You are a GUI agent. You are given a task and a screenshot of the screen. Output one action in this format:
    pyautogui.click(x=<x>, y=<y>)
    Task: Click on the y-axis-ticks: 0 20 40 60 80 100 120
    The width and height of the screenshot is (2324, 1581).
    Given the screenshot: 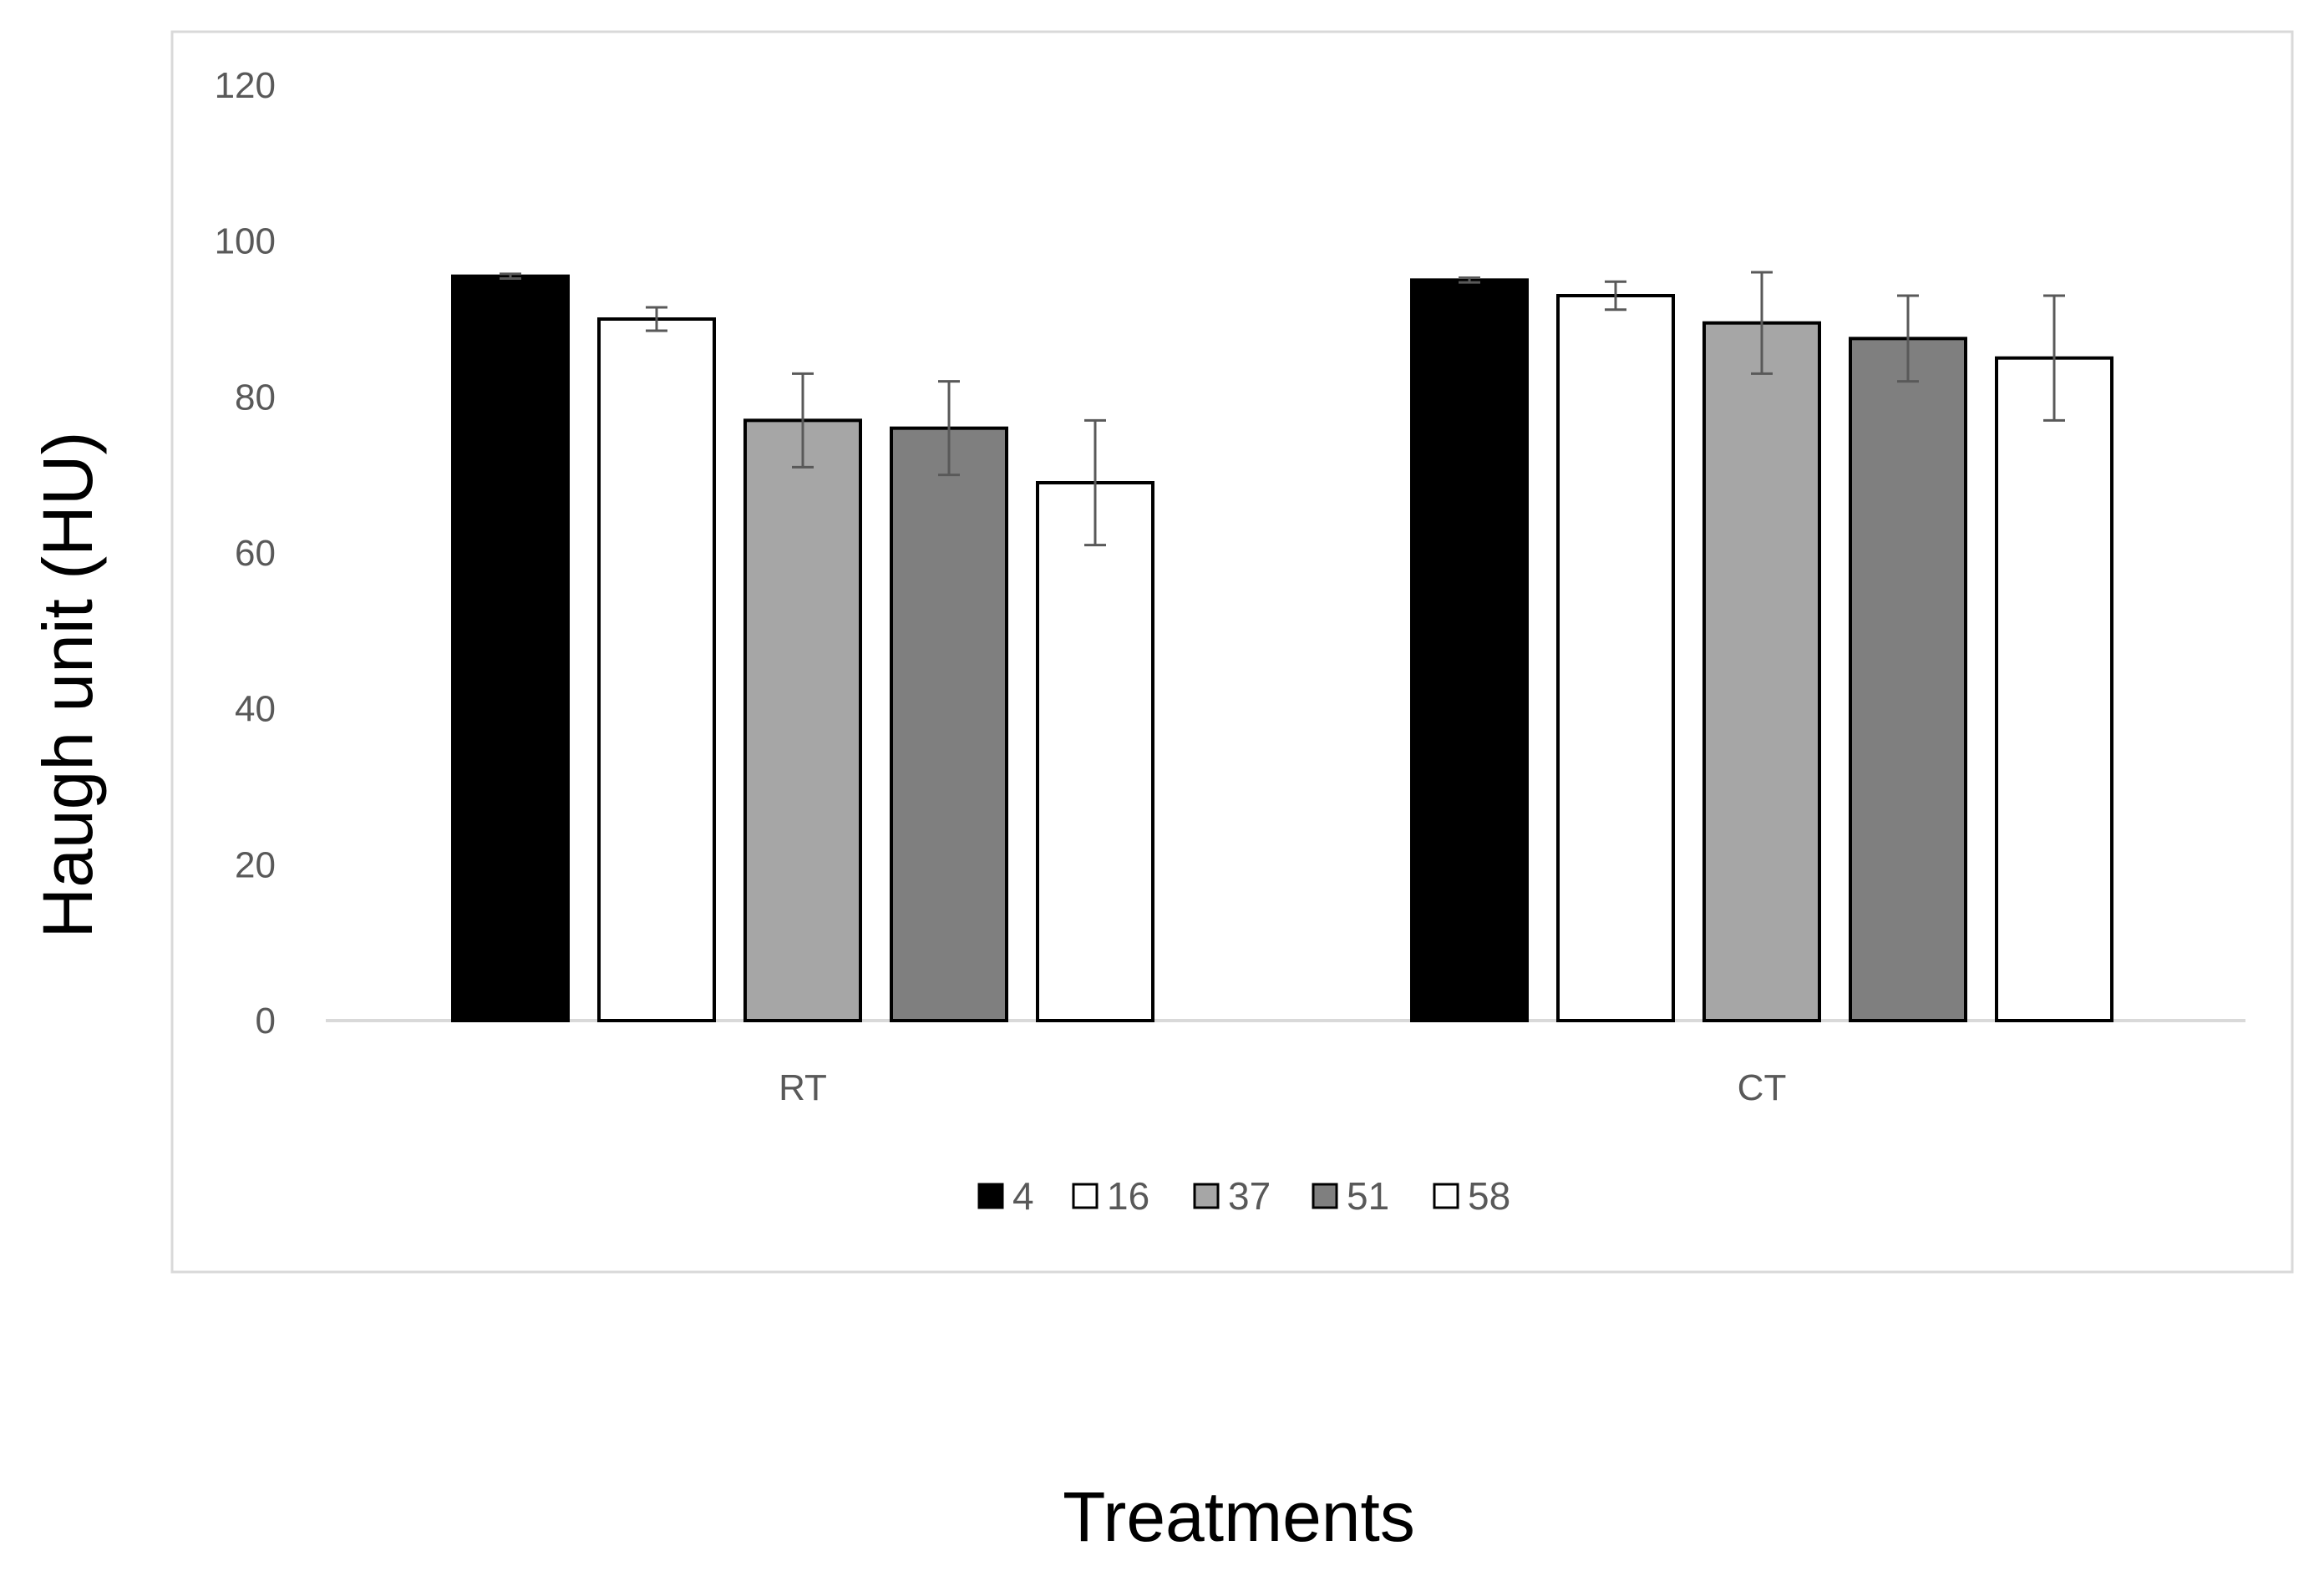 What is the action you would take?
    pyautogui.click(x=245, y=553)
    